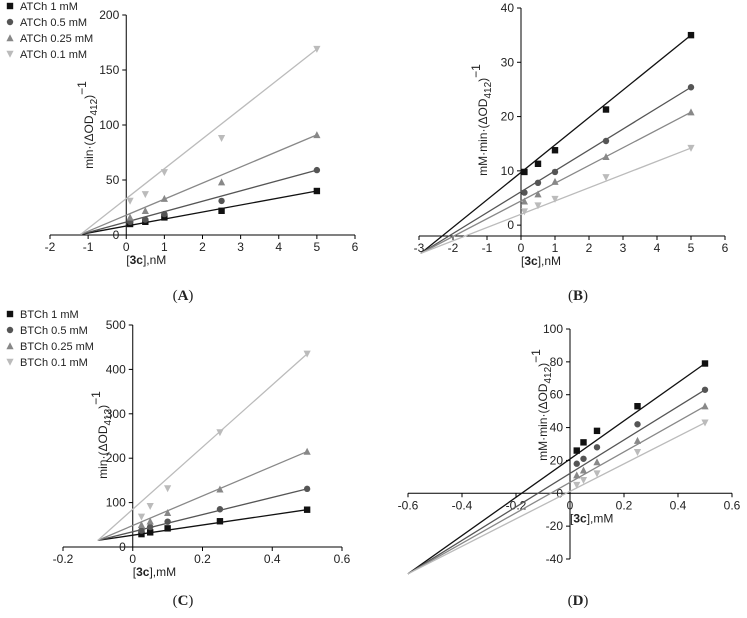 The height and width of the screenshot is (618, 747). What do you see at coordinates (543, 422) in the screenshot?
I see `y-axis-label-main: mM·min·(ΔOD` at bounding box center [543, 422].